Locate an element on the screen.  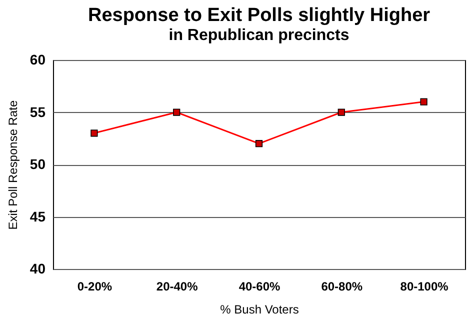
x-tick-label: 20-40% is located at coordinates (177, 287).